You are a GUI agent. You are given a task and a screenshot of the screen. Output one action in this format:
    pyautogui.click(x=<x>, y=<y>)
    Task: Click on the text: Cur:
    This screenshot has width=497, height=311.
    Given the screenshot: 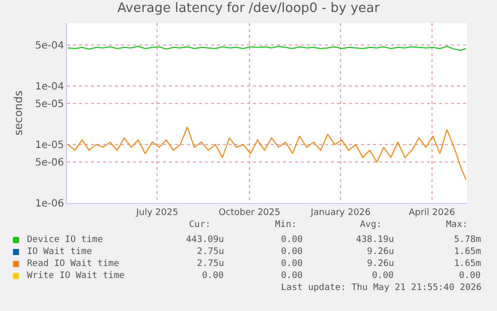 What is the action you would take?
    pyautogui.click(x=200, y=225)
    